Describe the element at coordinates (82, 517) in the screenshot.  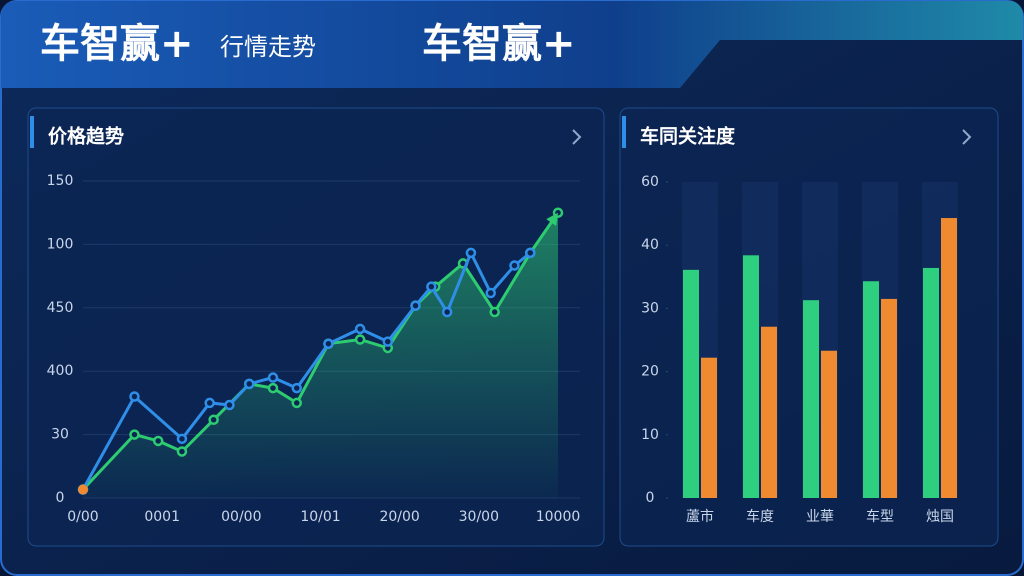
I see `x-tick-label: 0/00` at that location.